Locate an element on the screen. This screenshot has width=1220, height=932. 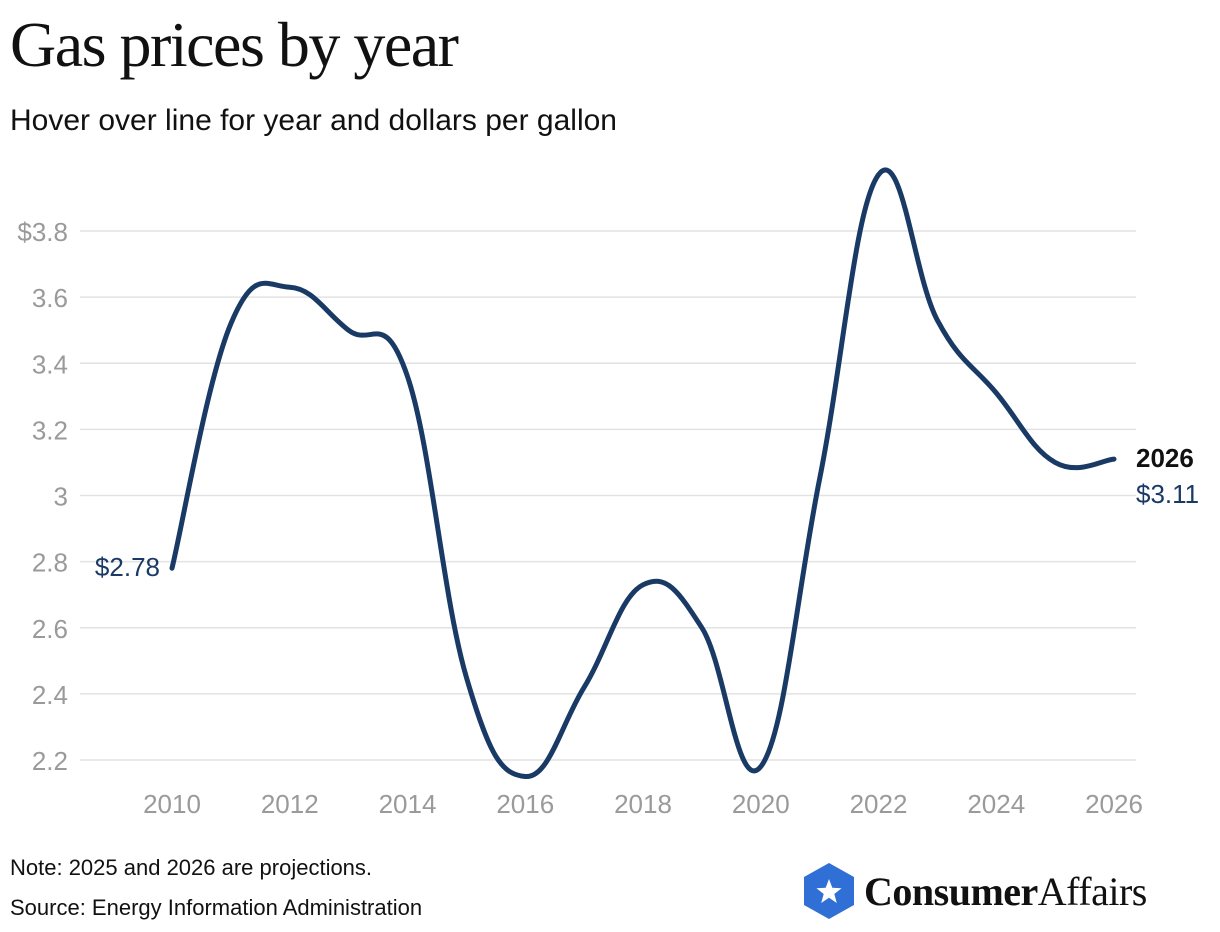
start-value-label: $2.78 is located at coordinates (127, 567).